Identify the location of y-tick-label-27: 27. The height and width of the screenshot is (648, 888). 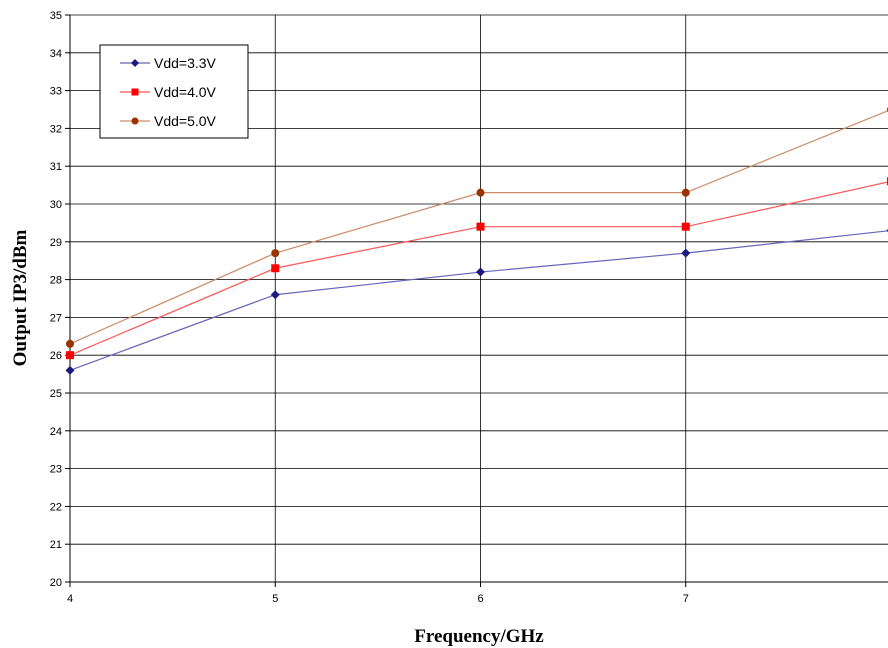
(56, 318).